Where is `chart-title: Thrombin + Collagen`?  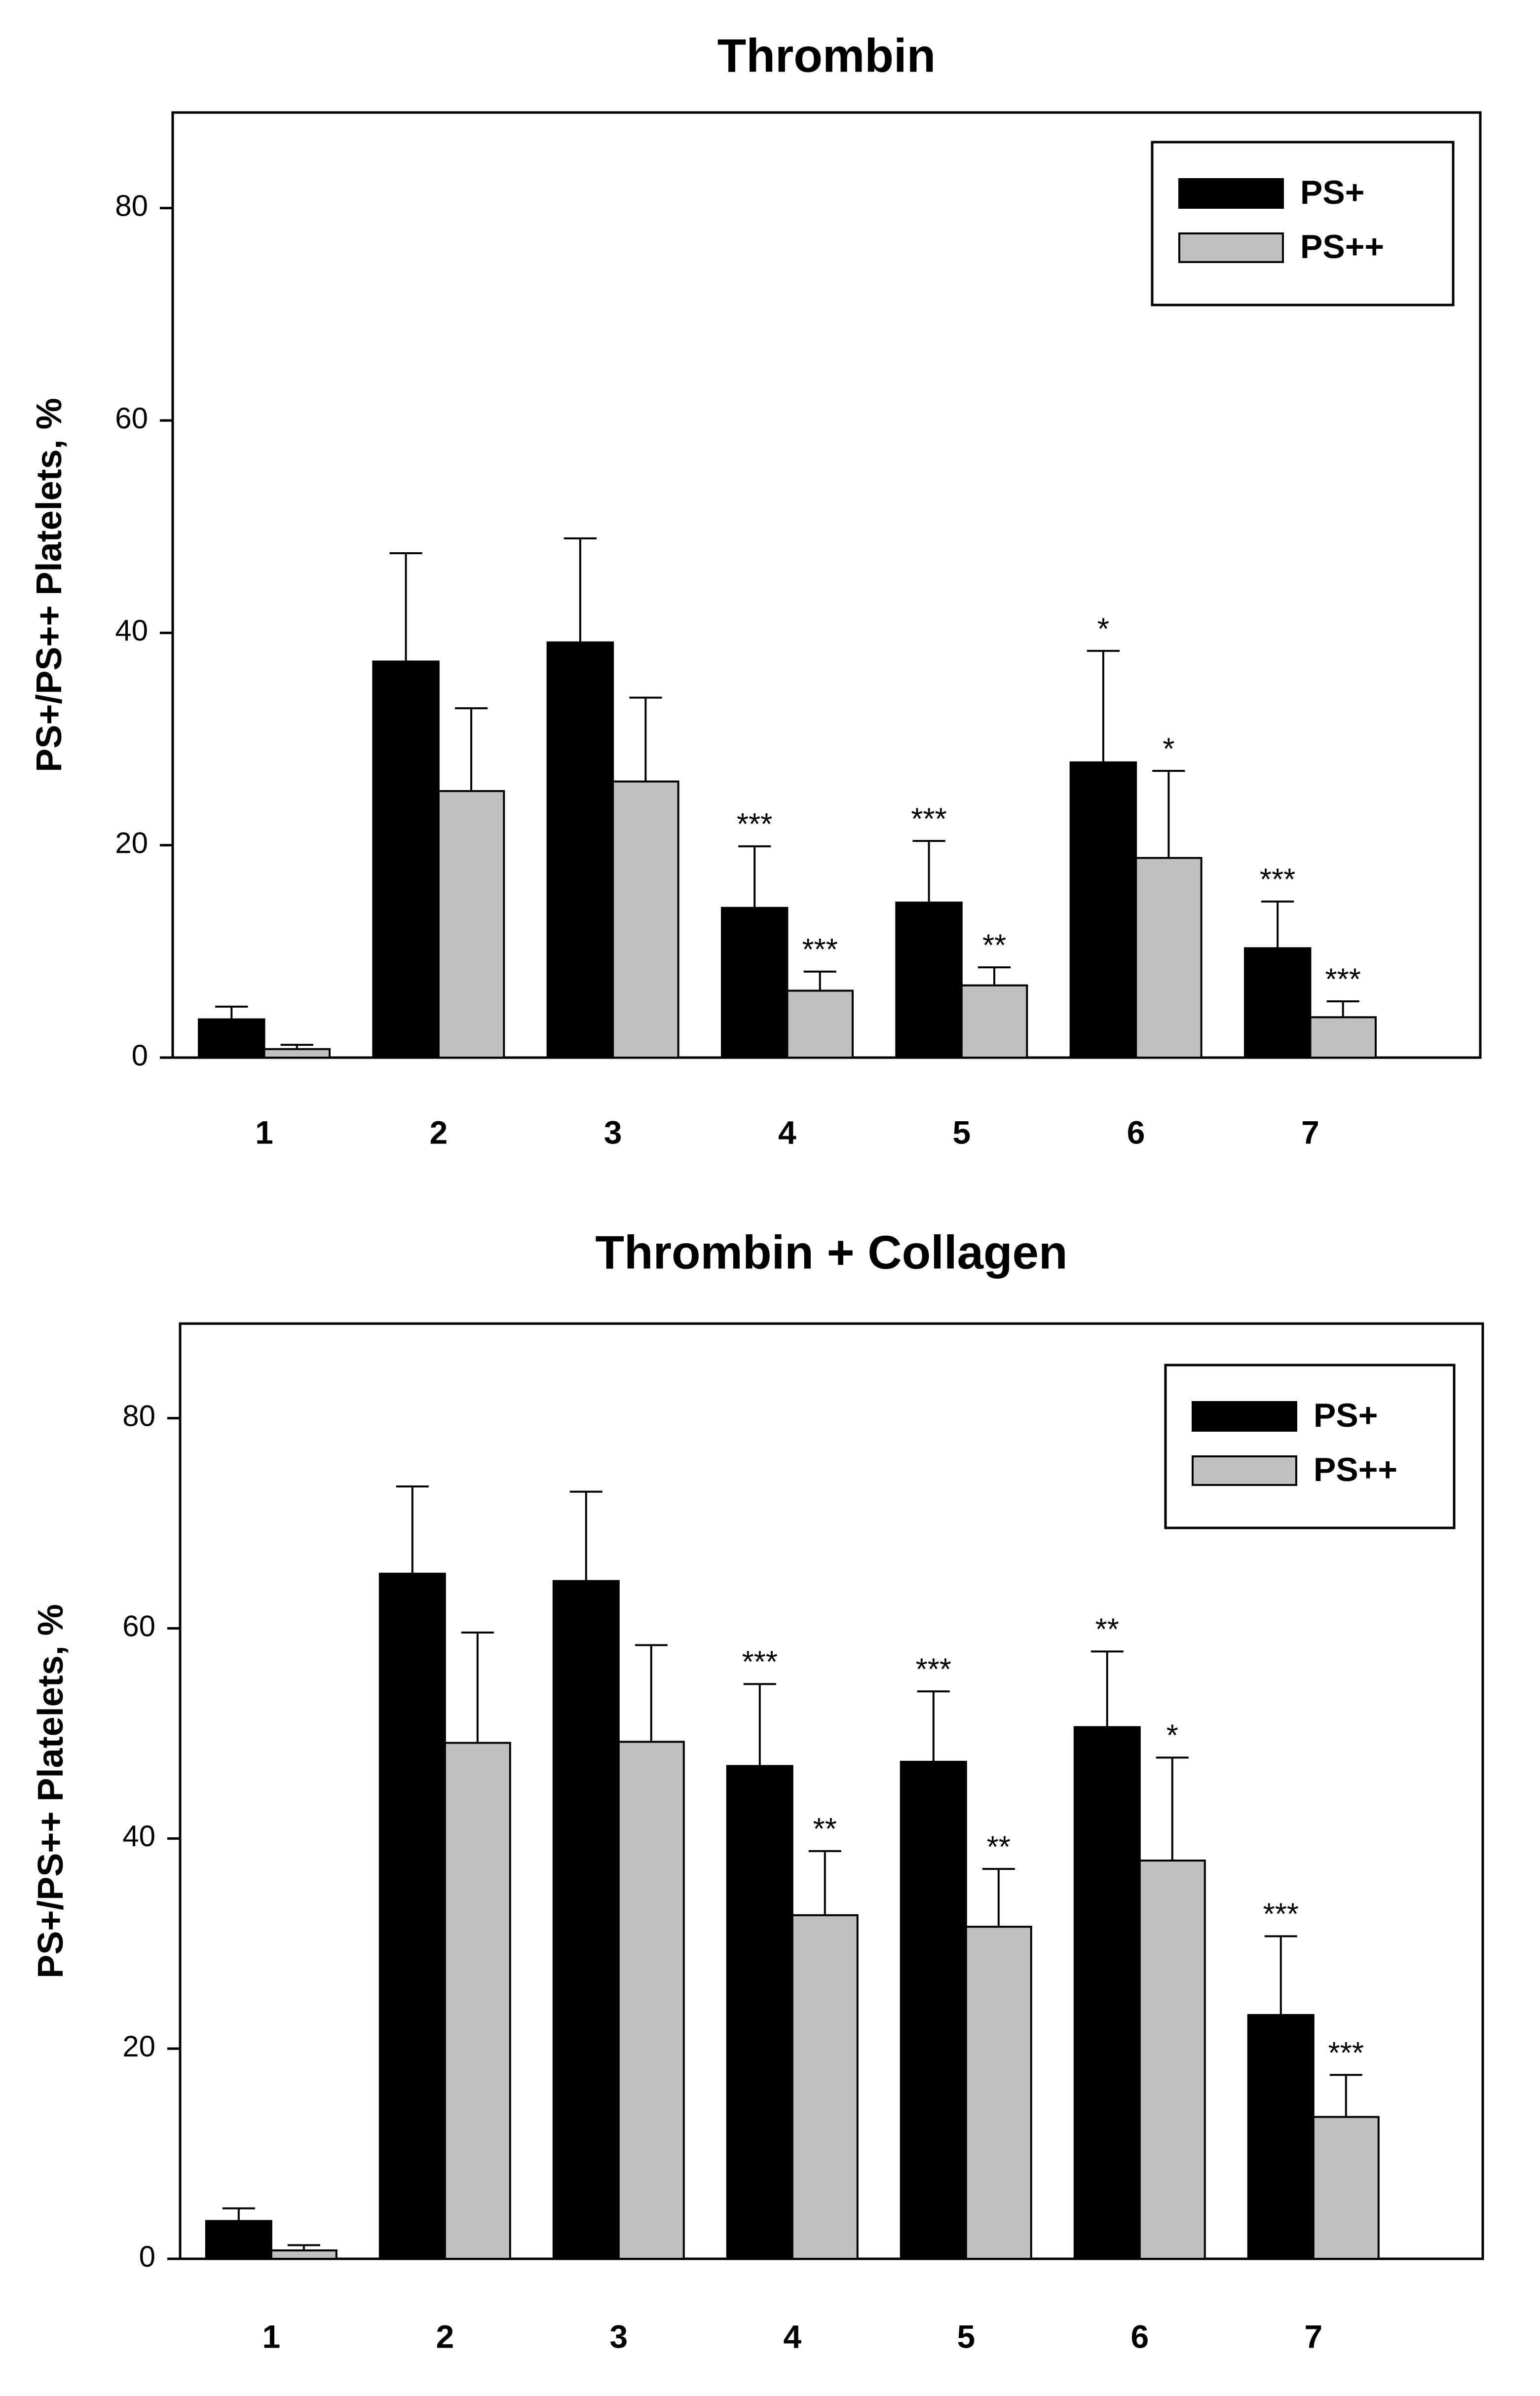 chart-title: Thrombin + Collagen is located at coordinates (831, 1252).